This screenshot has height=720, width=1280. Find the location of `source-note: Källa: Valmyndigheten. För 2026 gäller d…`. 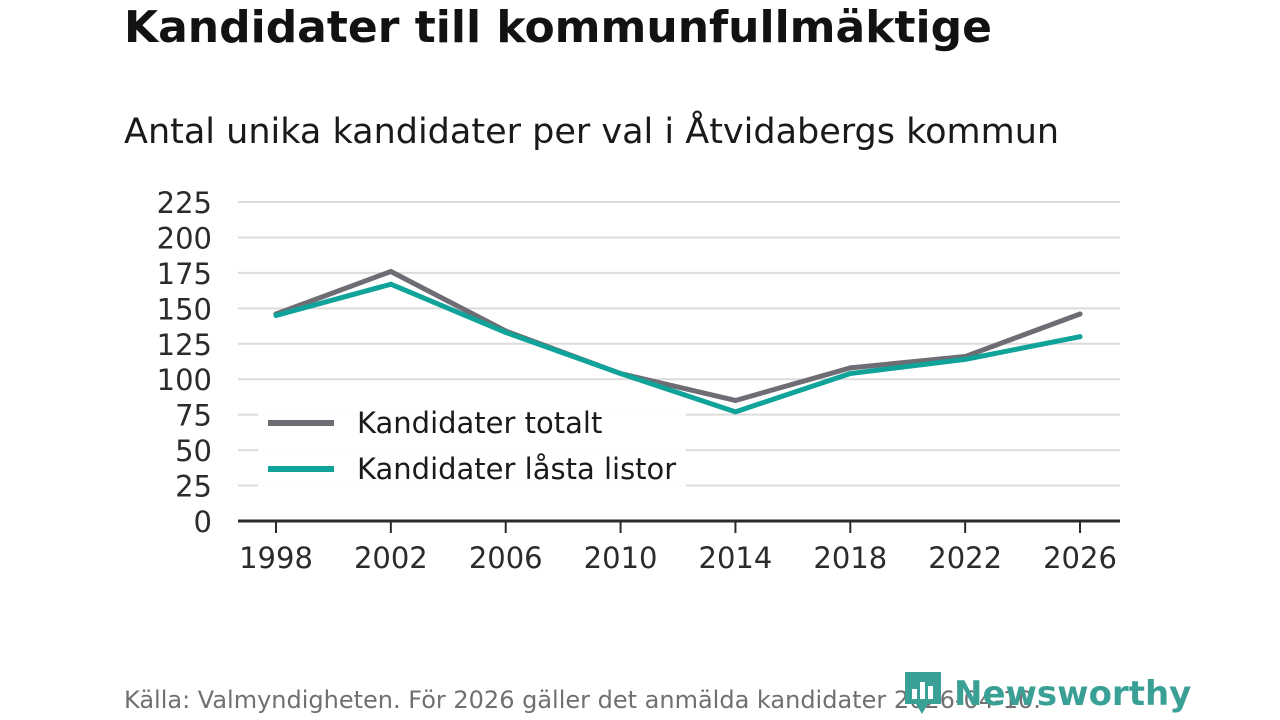

source-note: Källa: Valmyndigheten. För 2026 gäller d… is located at coordinates (582, 700).